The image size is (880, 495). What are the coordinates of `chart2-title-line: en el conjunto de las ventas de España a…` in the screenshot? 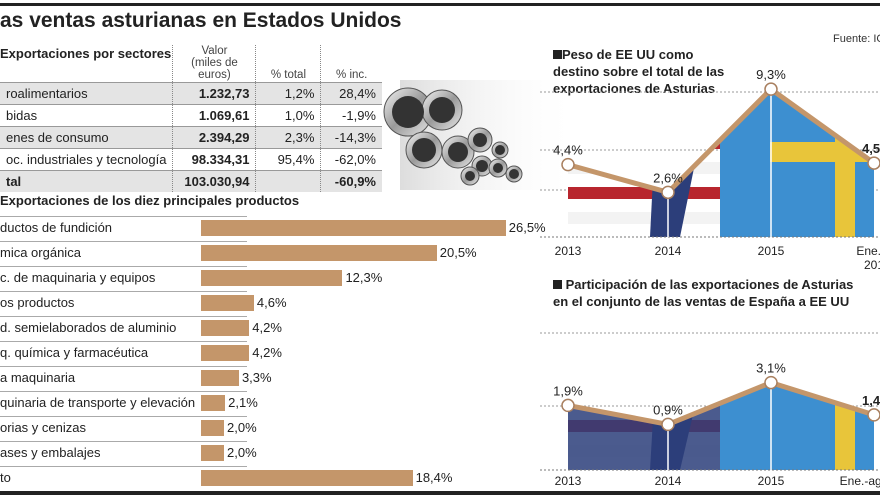 It's located at (701, 301).